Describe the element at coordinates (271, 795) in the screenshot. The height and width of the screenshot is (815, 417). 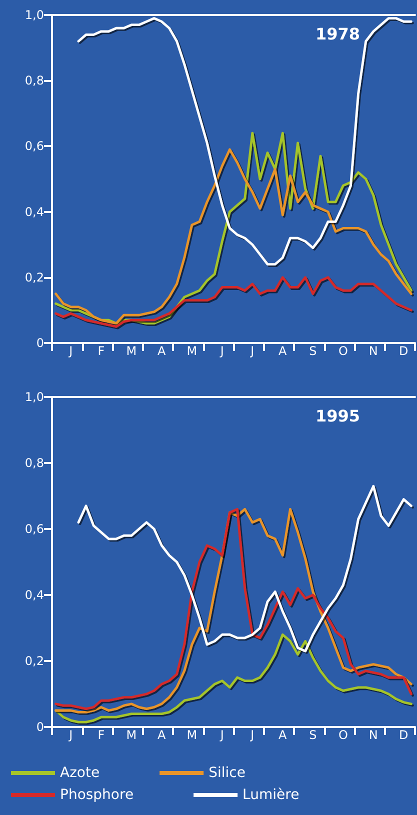
I see `legend-label: Lumière` at that location.